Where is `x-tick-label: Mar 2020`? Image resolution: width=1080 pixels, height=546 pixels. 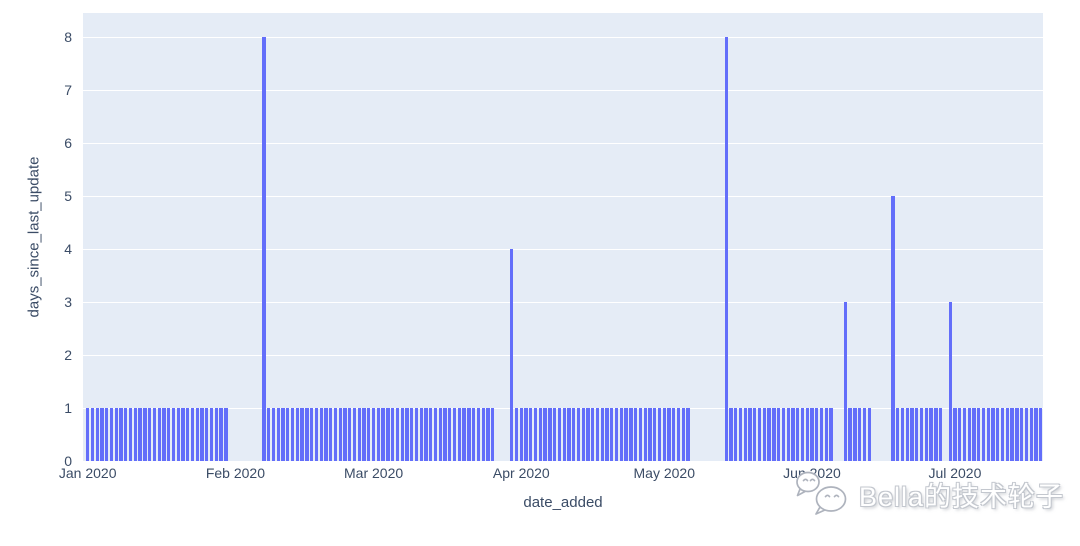 x-tick-label: Mar 2020 is located at coordinates (374, 473).